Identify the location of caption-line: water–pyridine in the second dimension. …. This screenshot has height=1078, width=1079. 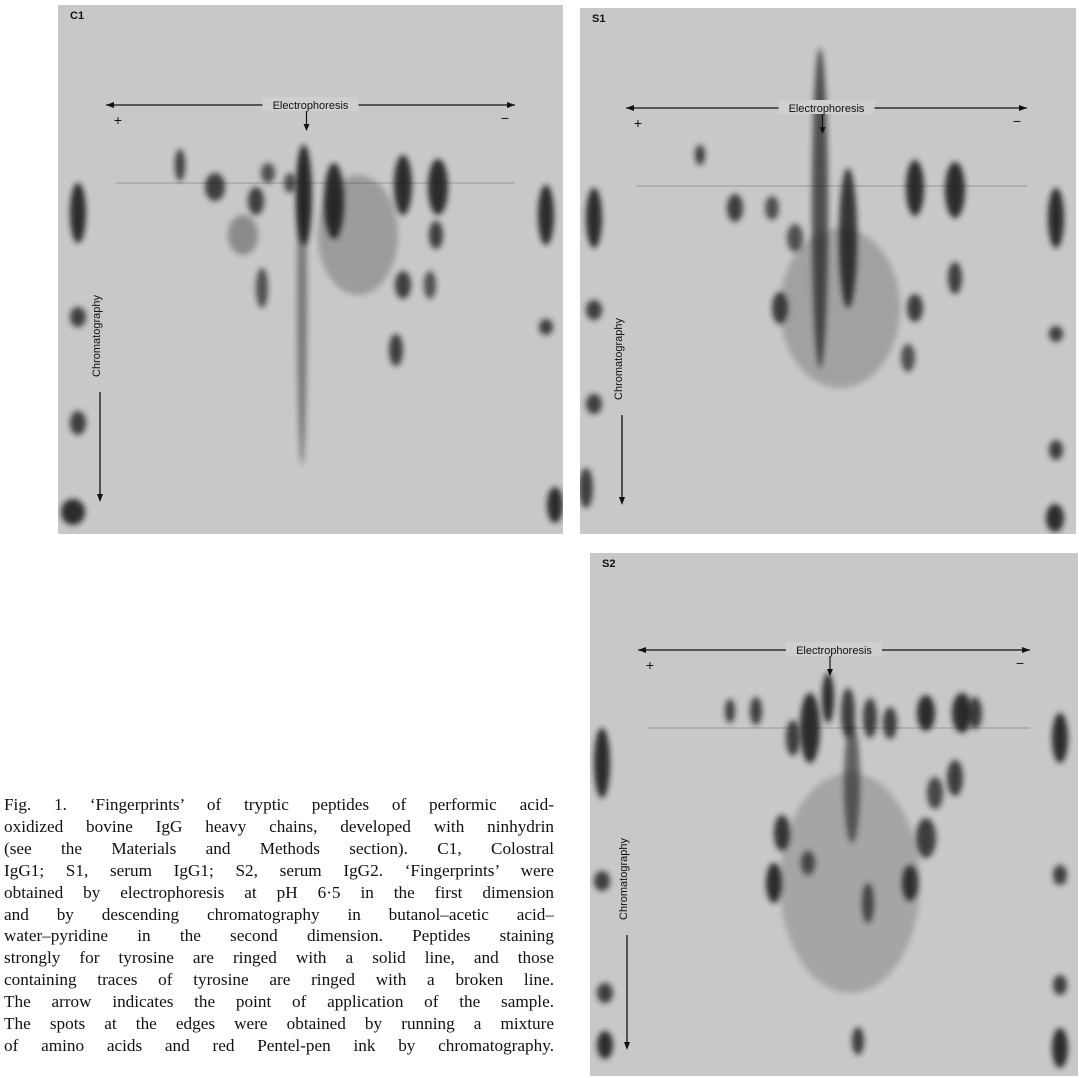
(279, 936).